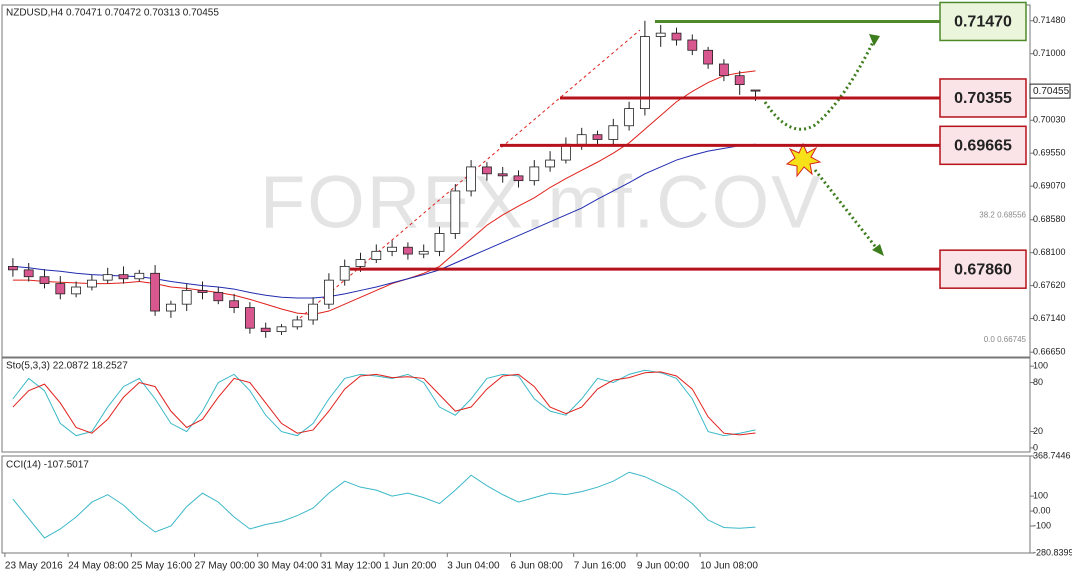 This screenshot has height=579, width=1072. Describe the element at coordinates (1049, 53) in the screenshot. I see `y-tick-label: 0.71000` at that location.